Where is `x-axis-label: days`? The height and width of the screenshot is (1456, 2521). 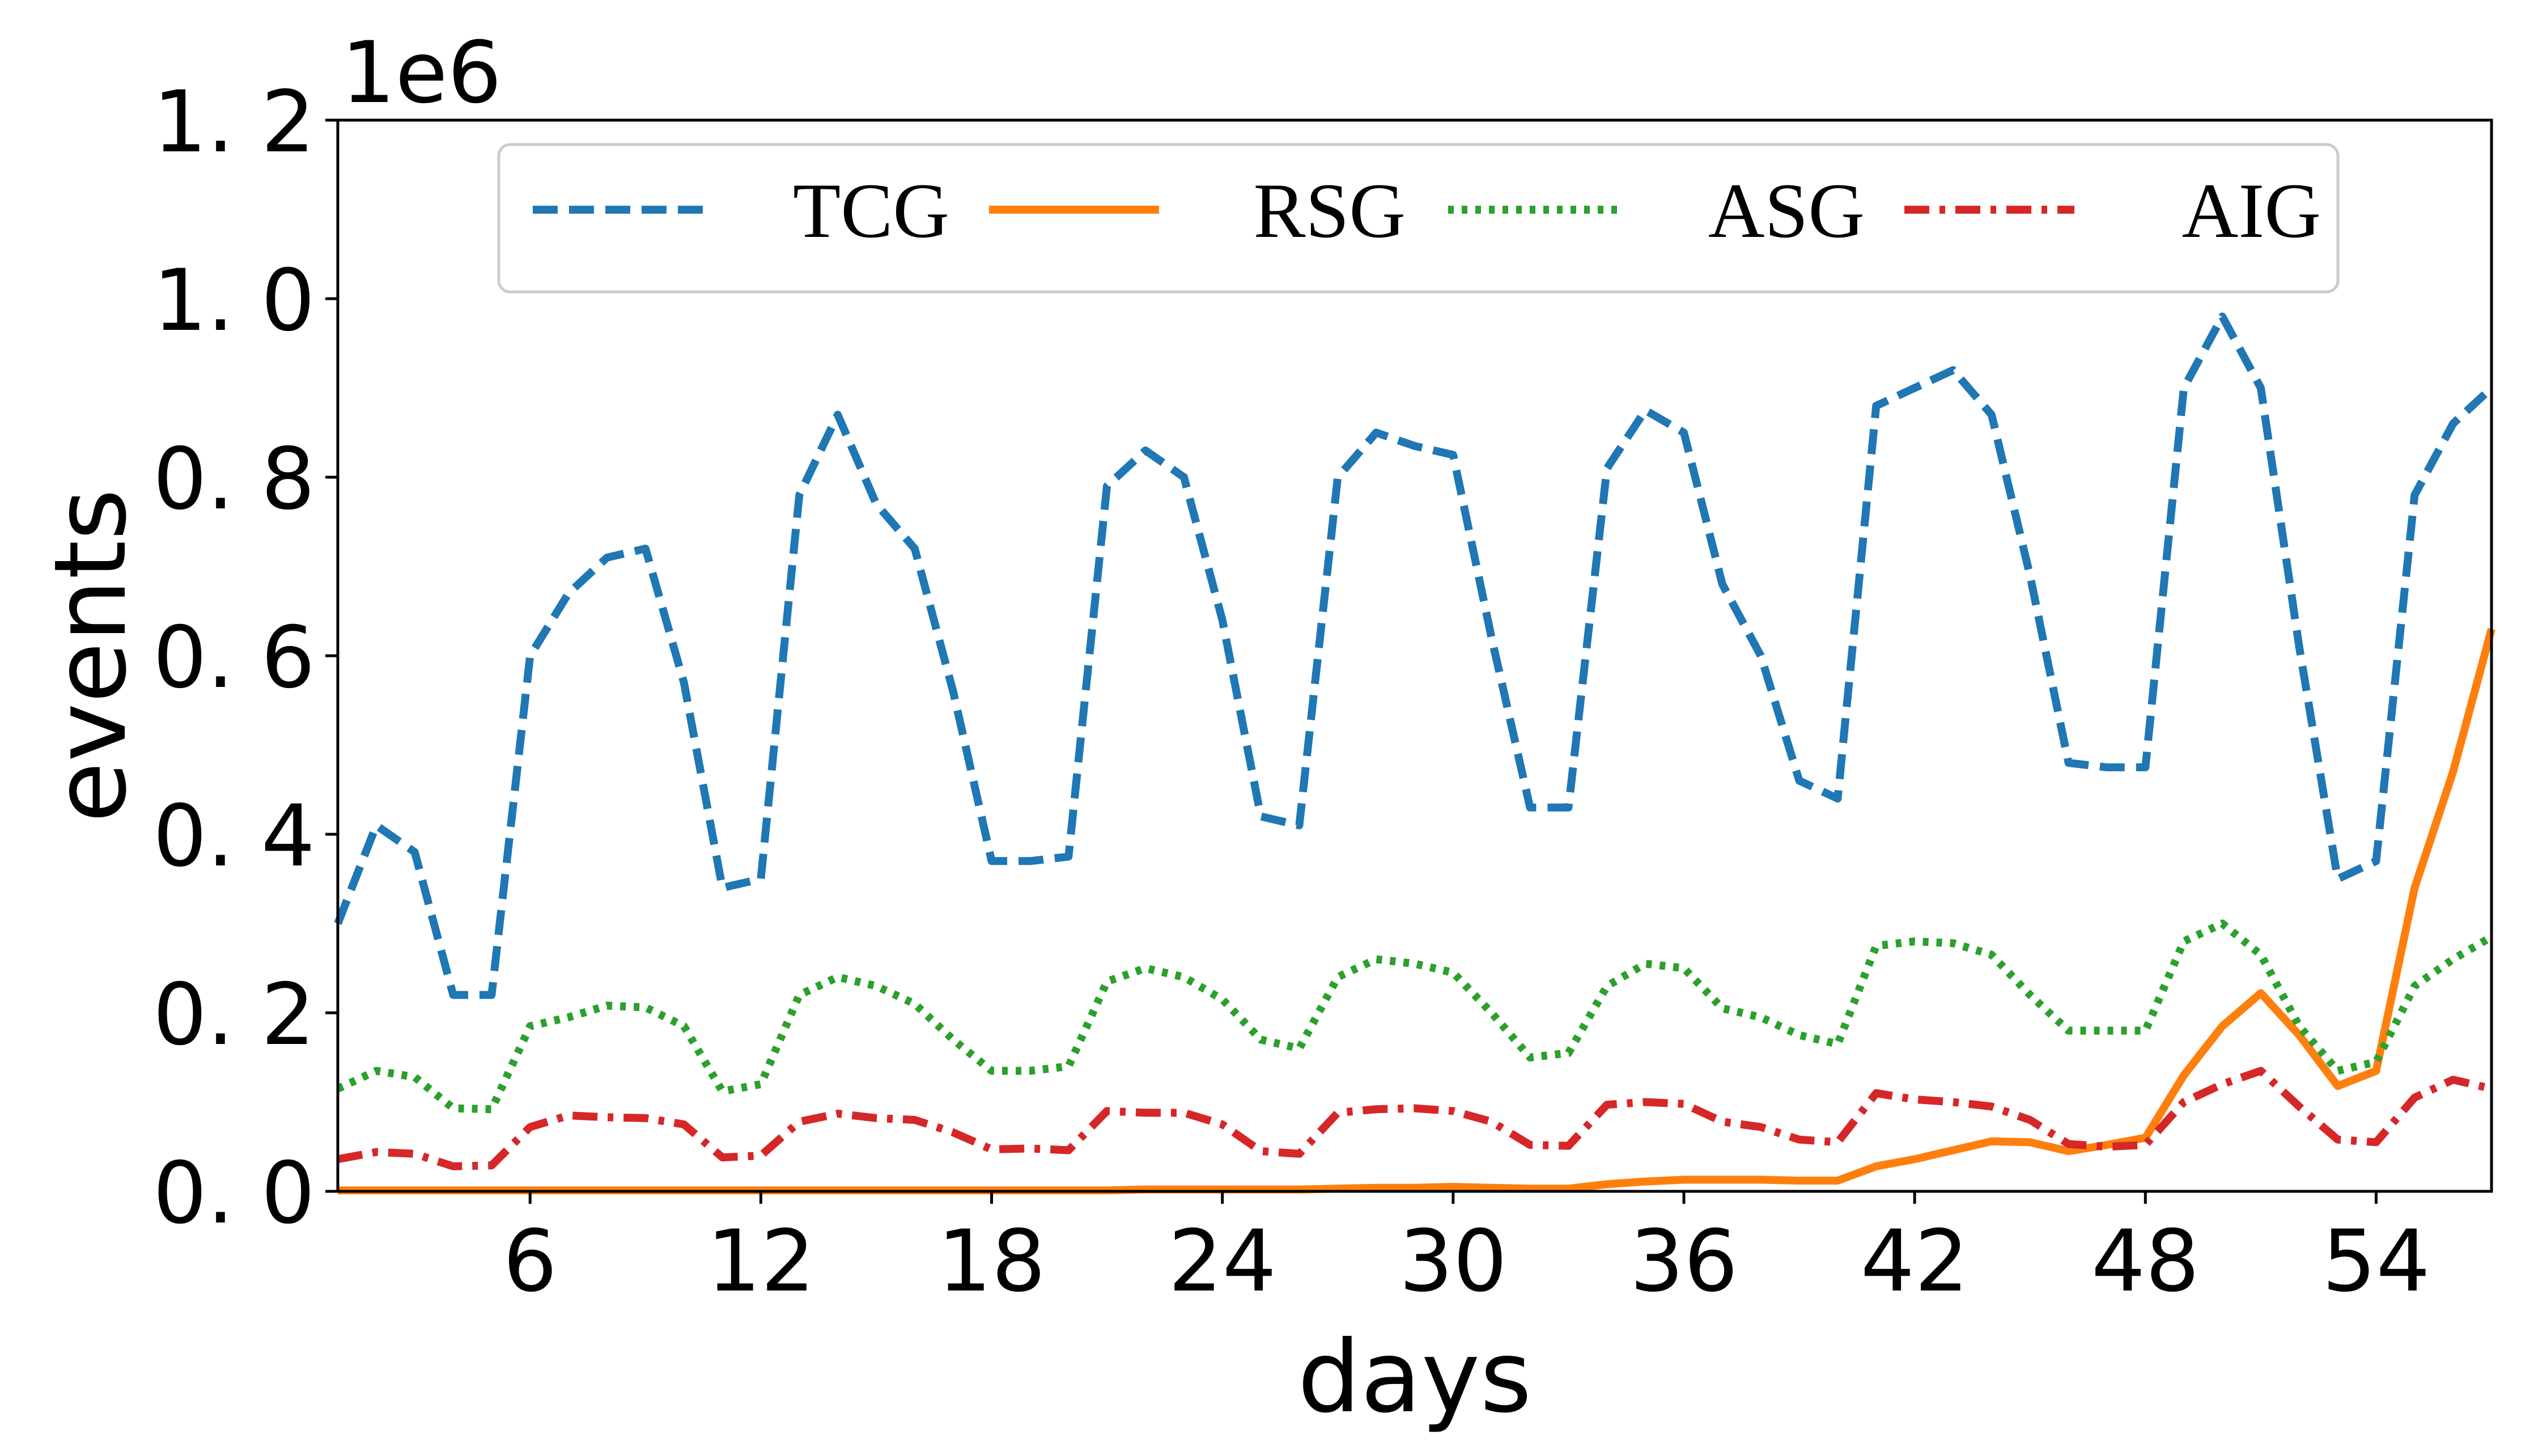
x-axis-label: days is located at coordinates (1414, 1378).